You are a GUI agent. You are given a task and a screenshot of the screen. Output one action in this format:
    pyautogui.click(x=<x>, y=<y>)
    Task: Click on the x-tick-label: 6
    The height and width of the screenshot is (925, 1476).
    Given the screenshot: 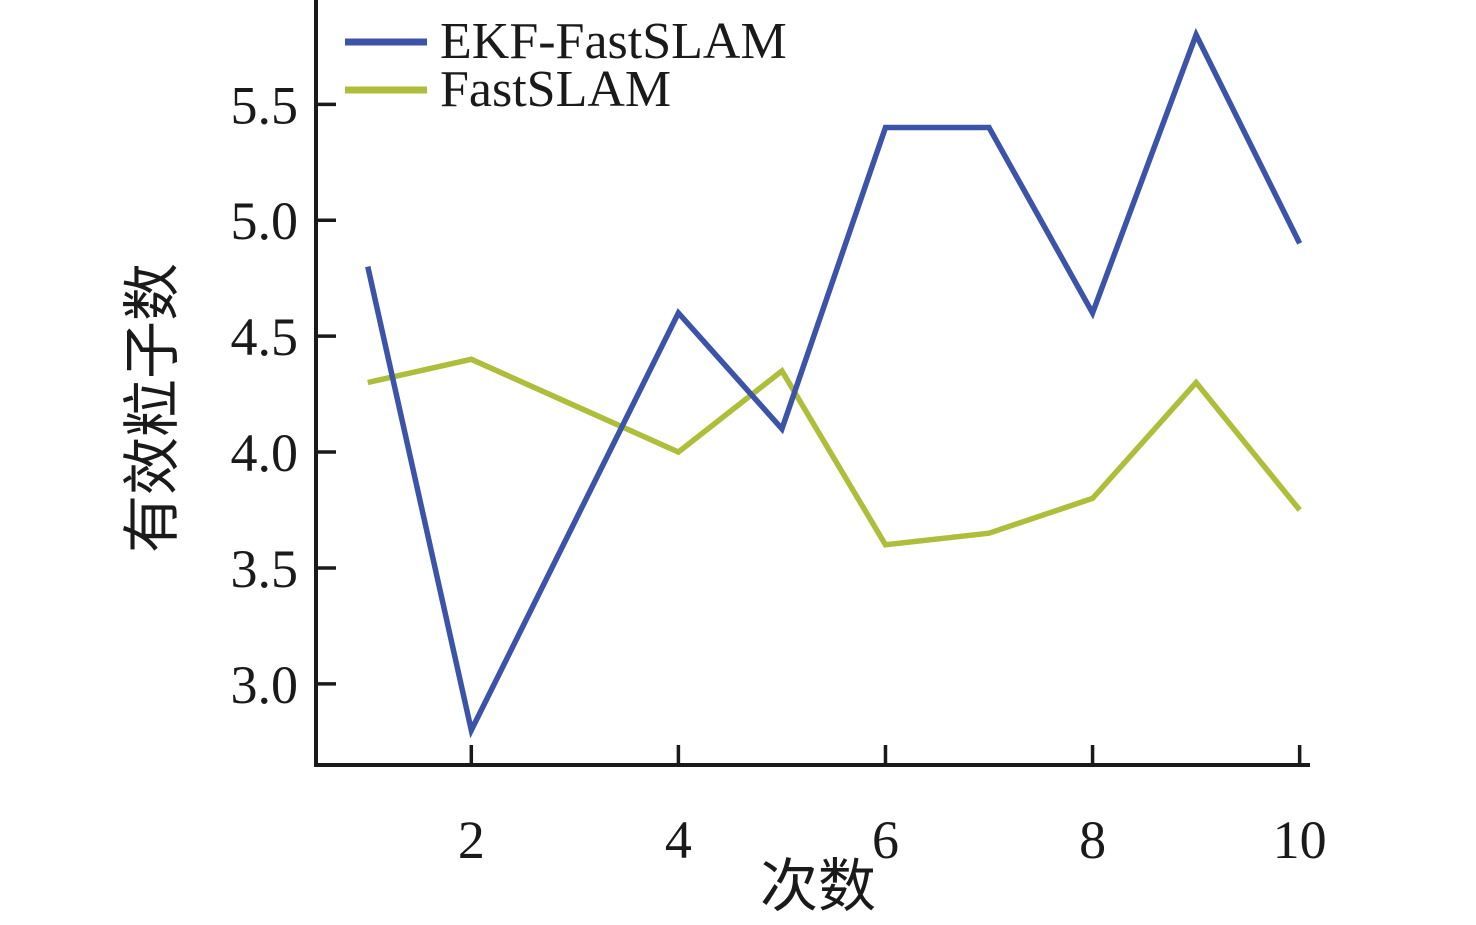 What is the action you would take?
    pyautogui.click(x=885, y=840)
    